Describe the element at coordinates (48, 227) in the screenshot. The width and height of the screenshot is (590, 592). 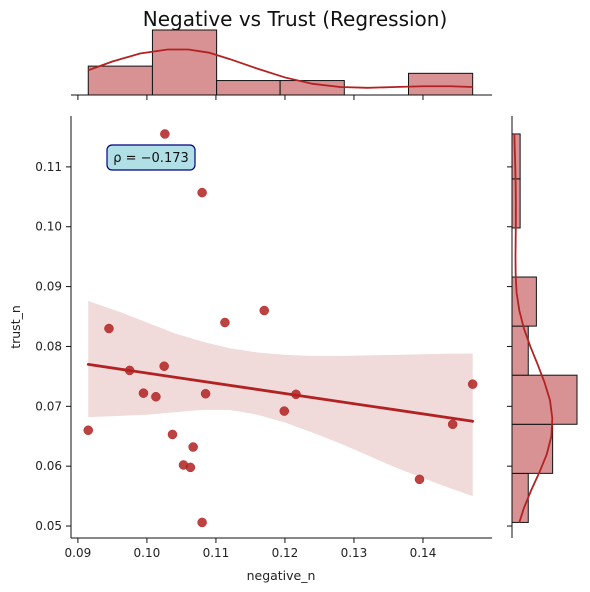
I see `y-tick-label: 0.10` at that location.